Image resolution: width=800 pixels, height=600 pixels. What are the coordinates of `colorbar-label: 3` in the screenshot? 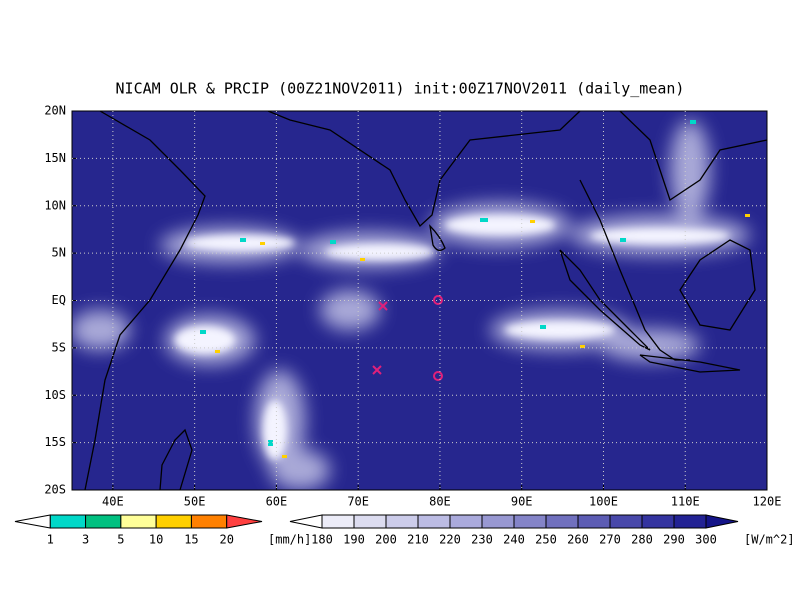 It's located at (85, 540).